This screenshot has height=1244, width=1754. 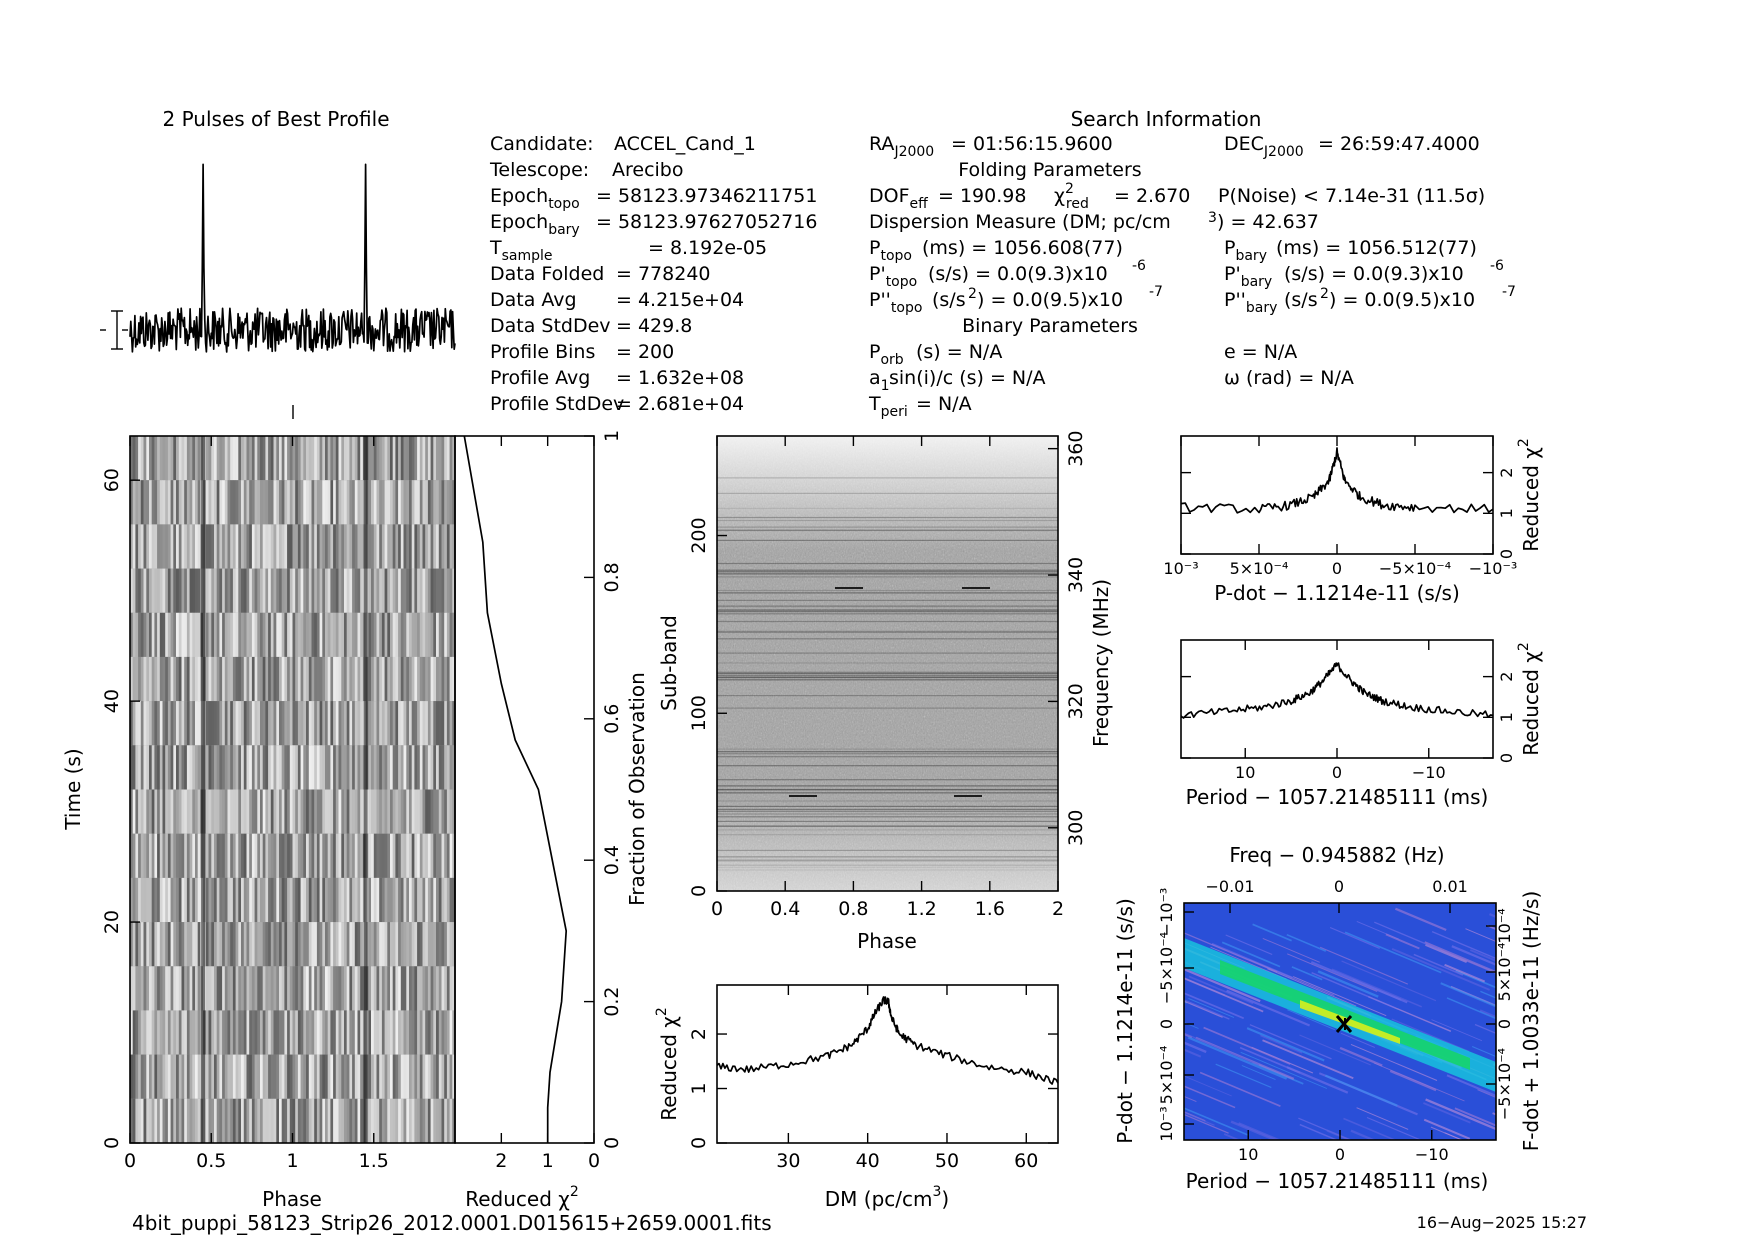 I want to click on tick-label: 10, so click(x=1248, y=1154).